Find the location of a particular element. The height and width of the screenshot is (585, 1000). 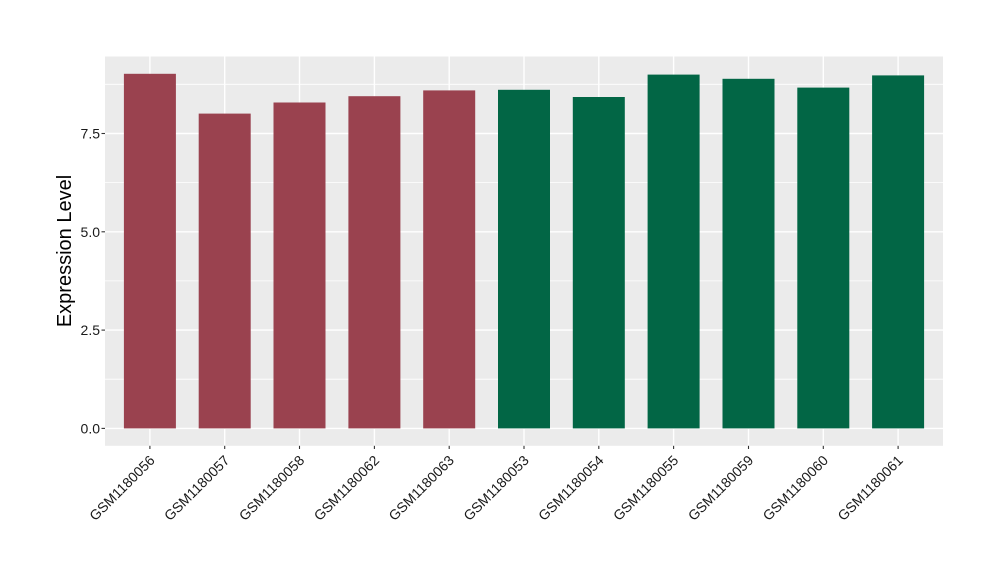

svg-text: Expression Level is located at coordinates (65, 251).